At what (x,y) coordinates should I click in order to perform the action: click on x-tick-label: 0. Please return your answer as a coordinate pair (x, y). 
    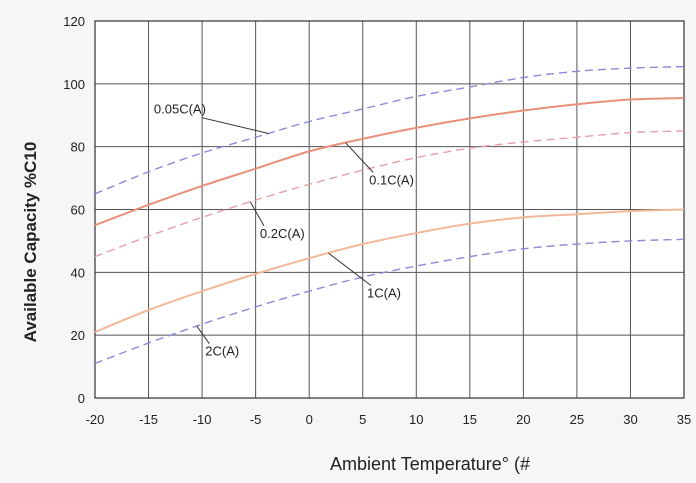
    Looking at the image, I should click on (309, 419).